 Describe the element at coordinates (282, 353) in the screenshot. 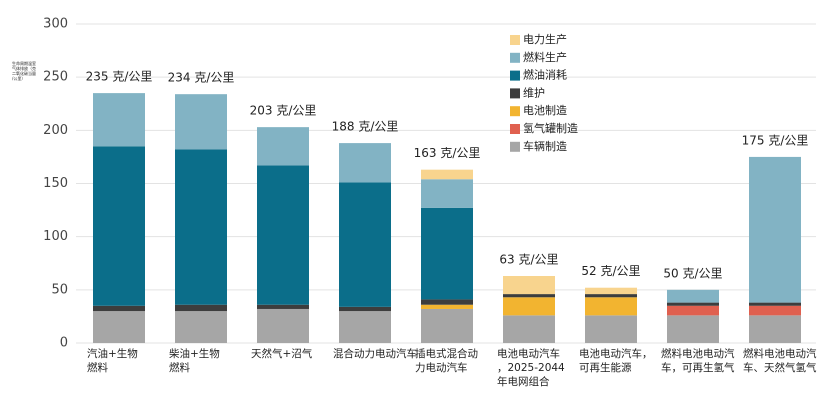

I see `x-tick-label: 天然气+沼气` at that location.